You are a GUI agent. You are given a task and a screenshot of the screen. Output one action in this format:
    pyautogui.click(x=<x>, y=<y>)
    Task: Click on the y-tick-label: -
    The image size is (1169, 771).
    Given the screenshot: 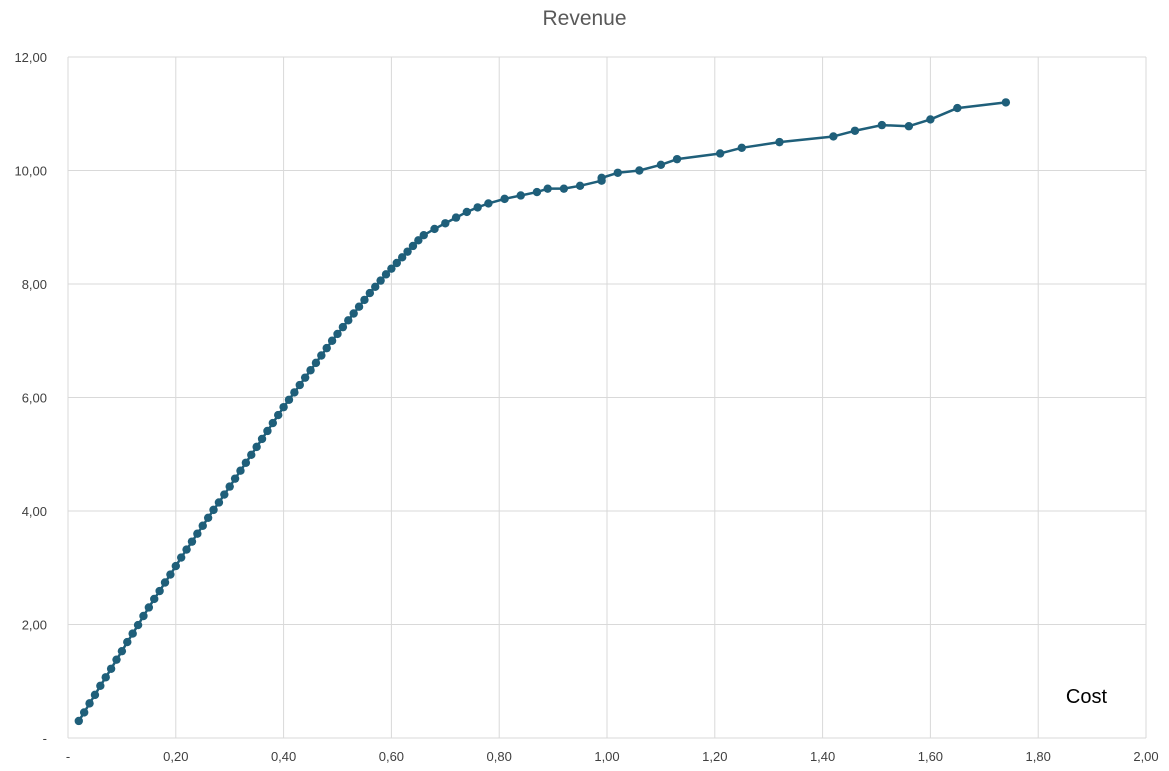 What is the action you would take?
    pyautogui.click(x=45, y=738)
    